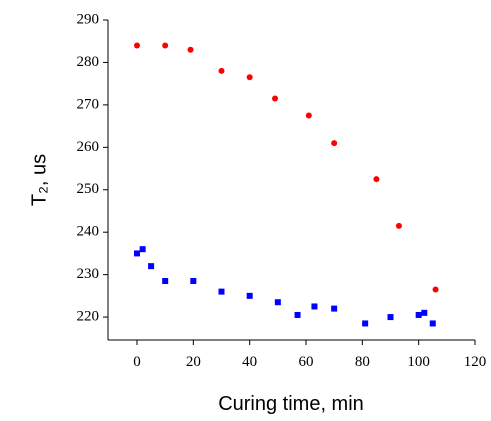 Image resolution: width=491 pixels, height=421 pixels. Describe the element at coordinates (88, 274) in the screenshot. I see `y-tick-label: 230` at that location.